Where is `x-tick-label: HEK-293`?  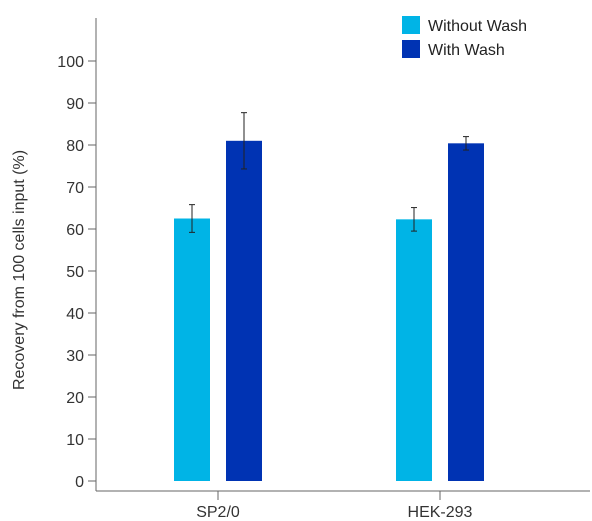 x-tick-label: HEK-293 is located at coordinates (440, 512).